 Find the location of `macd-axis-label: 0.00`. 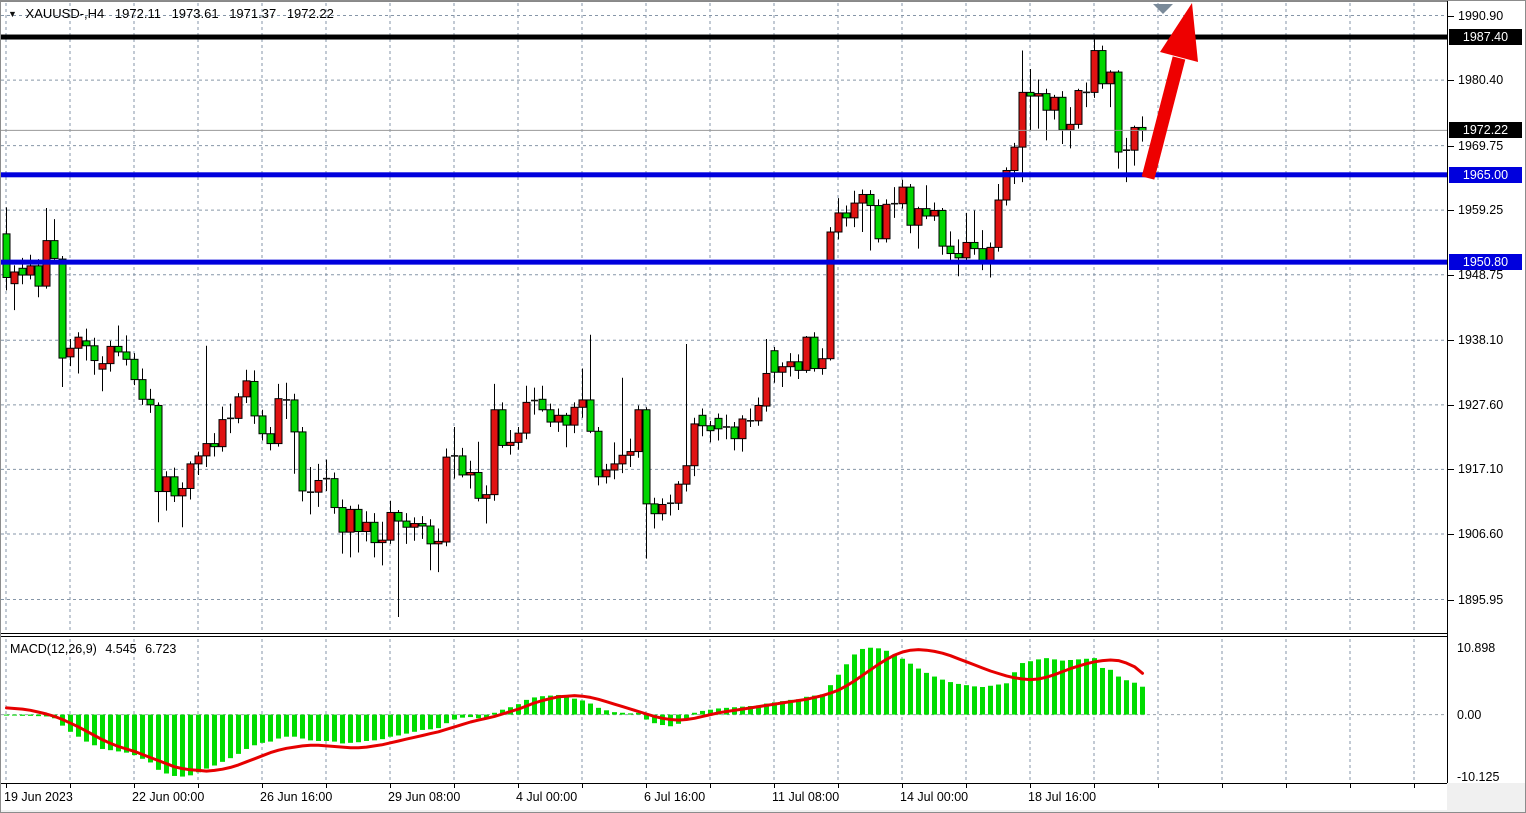

macd-axis-label: 0.00 is located at coordinates (1469, 714).